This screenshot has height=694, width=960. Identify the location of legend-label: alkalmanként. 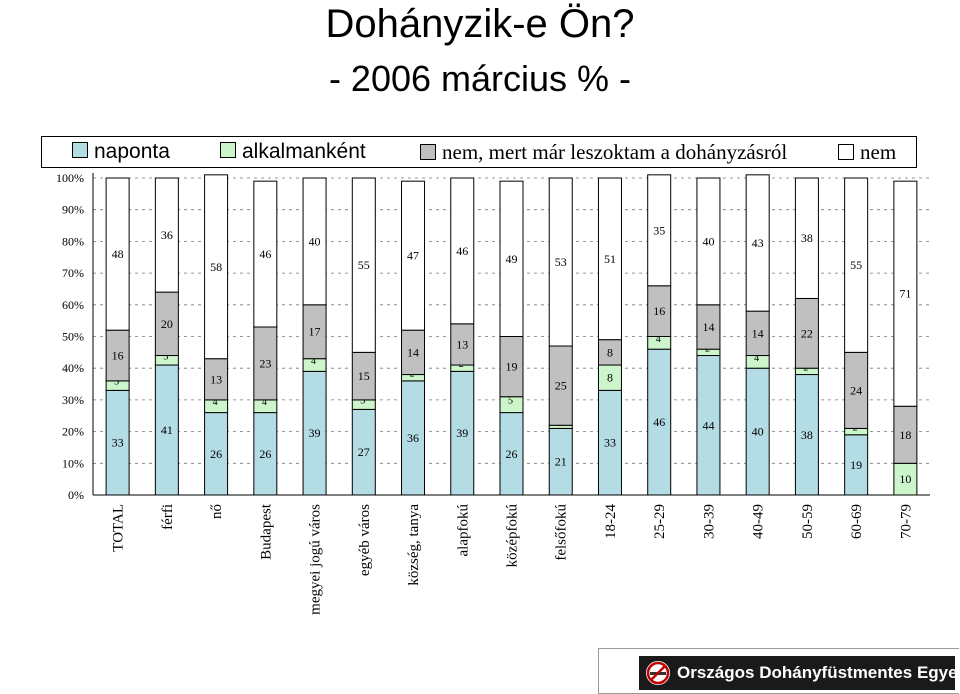
(304, 151).